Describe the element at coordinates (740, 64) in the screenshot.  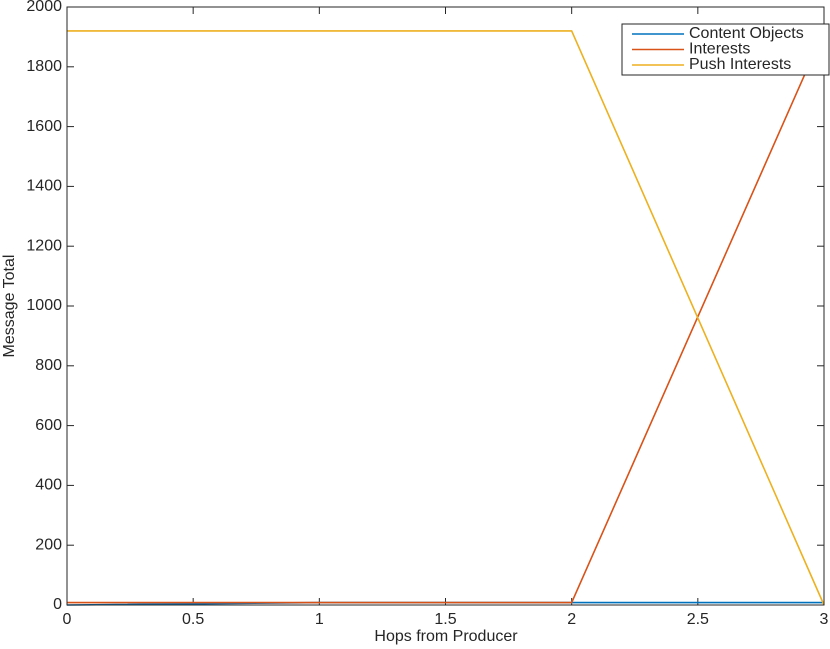
I see `legend-label: Push Interests` at that location.